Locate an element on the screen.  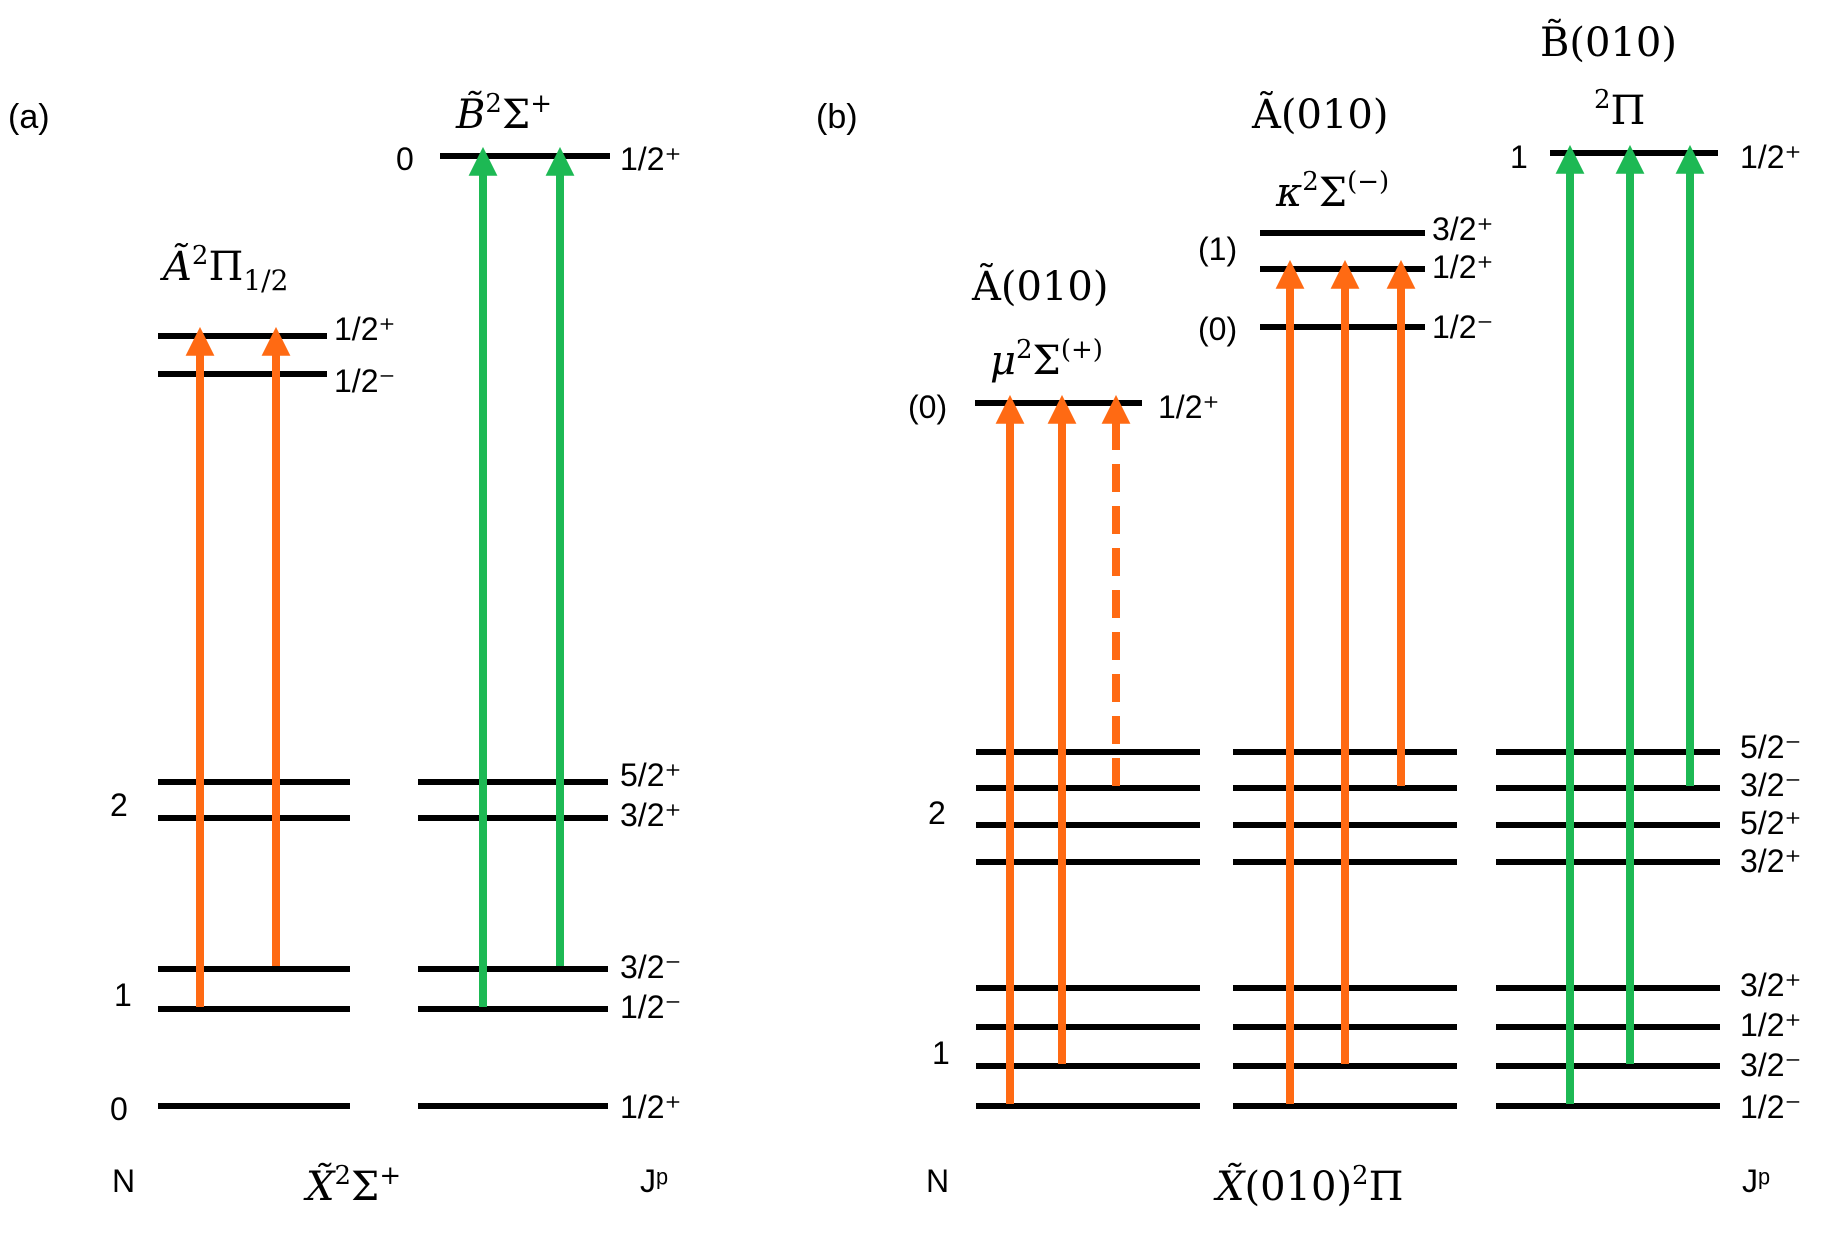
n-label-b-2: 2 is located at coordinates (937, 813).